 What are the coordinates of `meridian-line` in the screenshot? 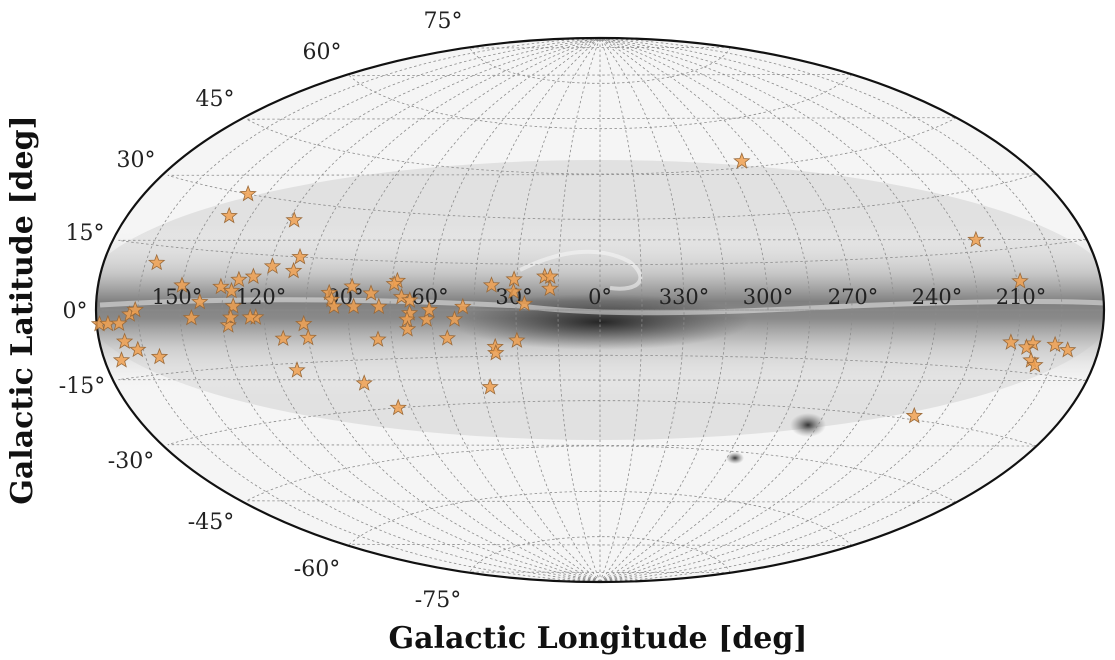 It's located at (558, 310).